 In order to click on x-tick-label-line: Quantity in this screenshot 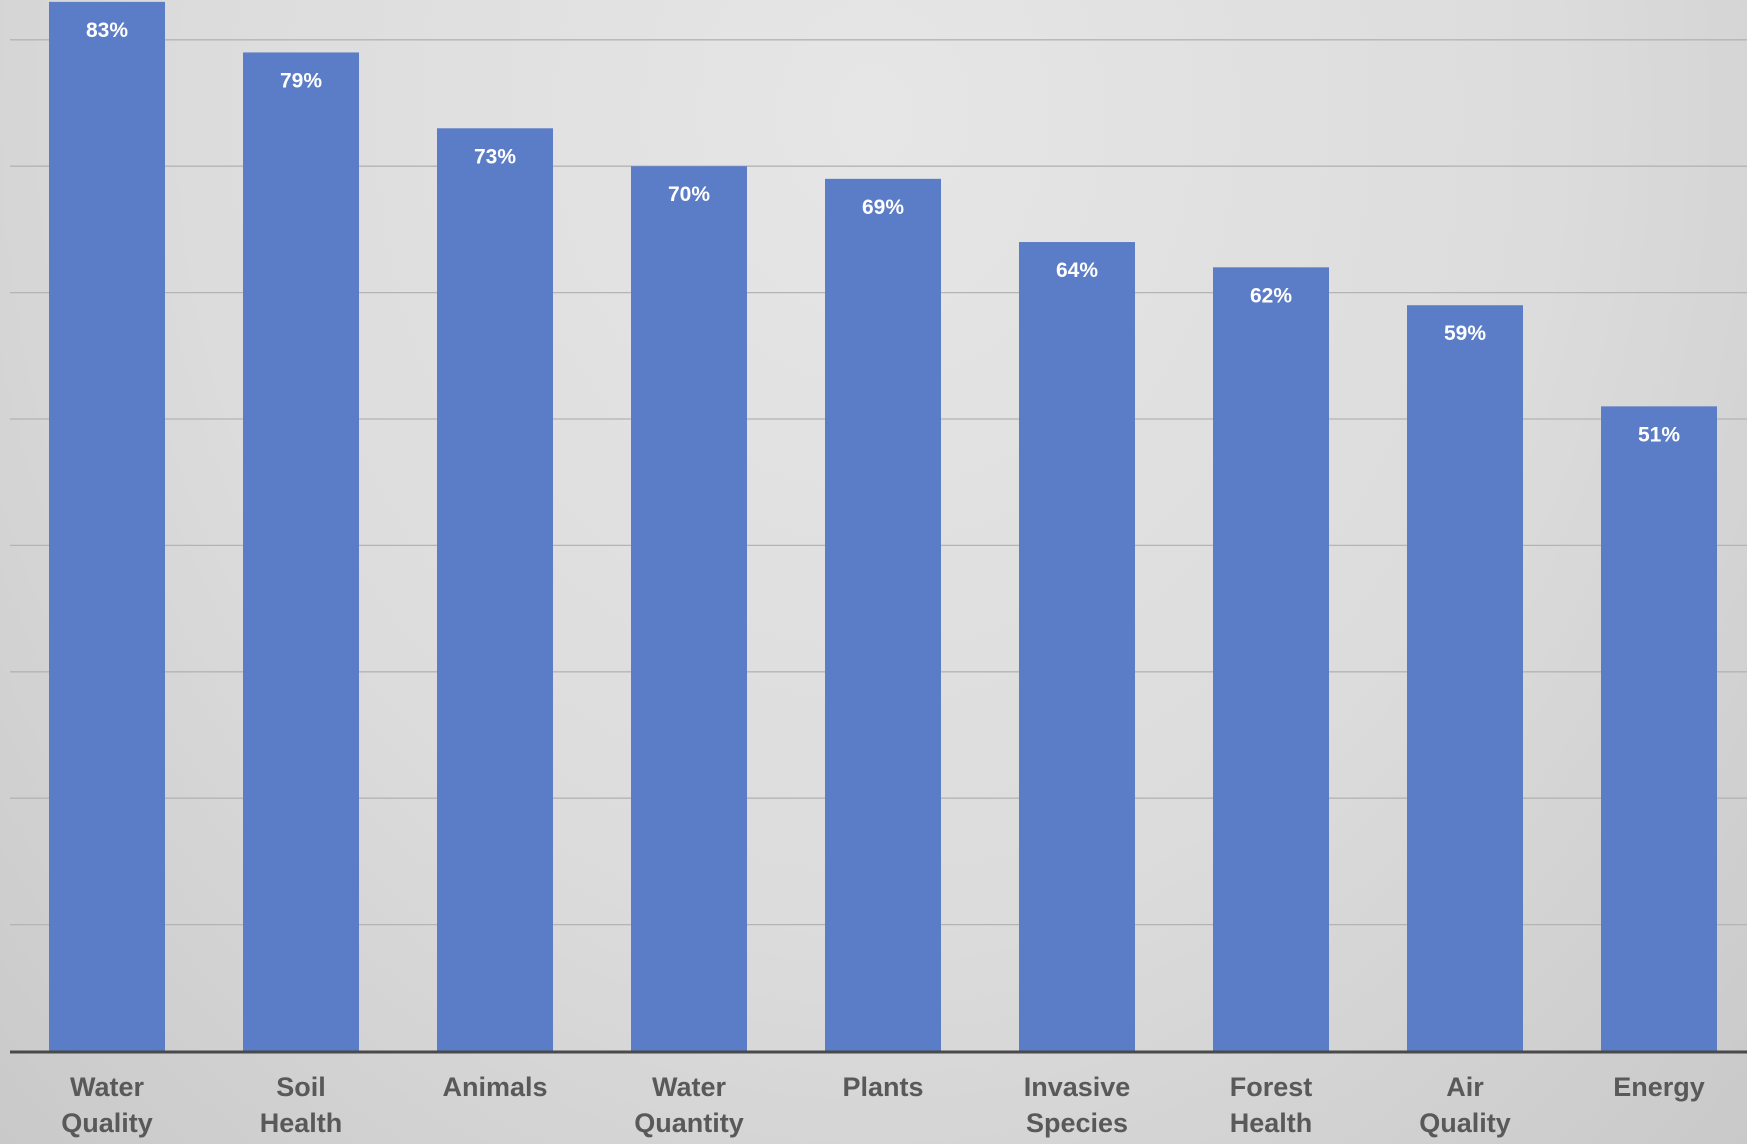, I will do `click(689, 1123)`.